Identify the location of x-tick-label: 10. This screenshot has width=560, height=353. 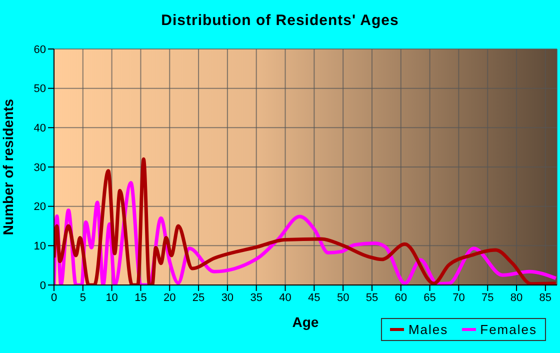
(112, 298).